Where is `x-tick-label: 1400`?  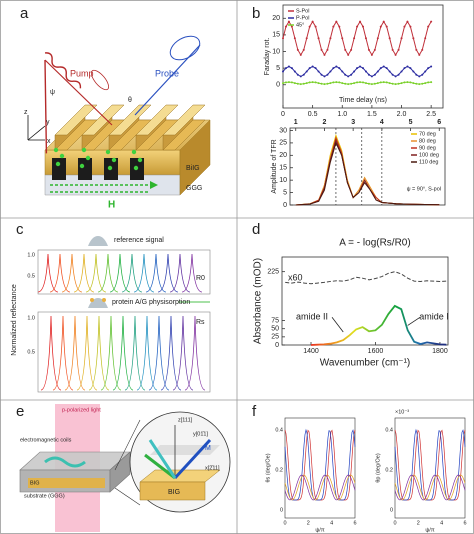 x-tick-label: 1400 is located at coordinates (311, 351).